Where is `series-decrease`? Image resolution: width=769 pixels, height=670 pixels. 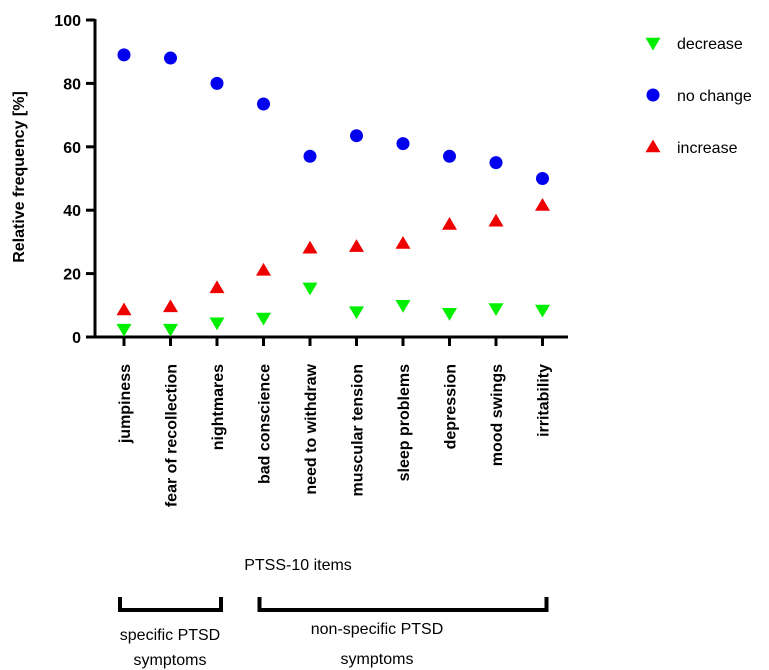 series-decrease is located at coordinates (333, 309).